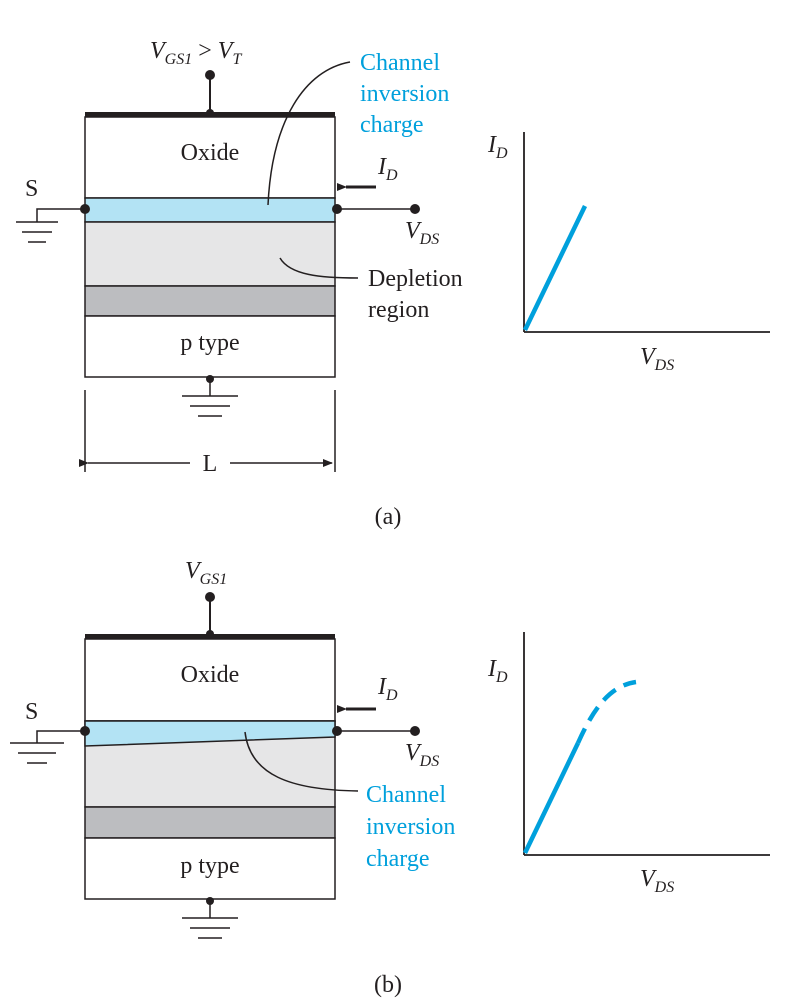 The height and width of the screenshot is (1006, 790). What do you see at coordinates (388, 985) in the screenshot?
I see `caption-b: (b)` at bounding box center [388, 985].